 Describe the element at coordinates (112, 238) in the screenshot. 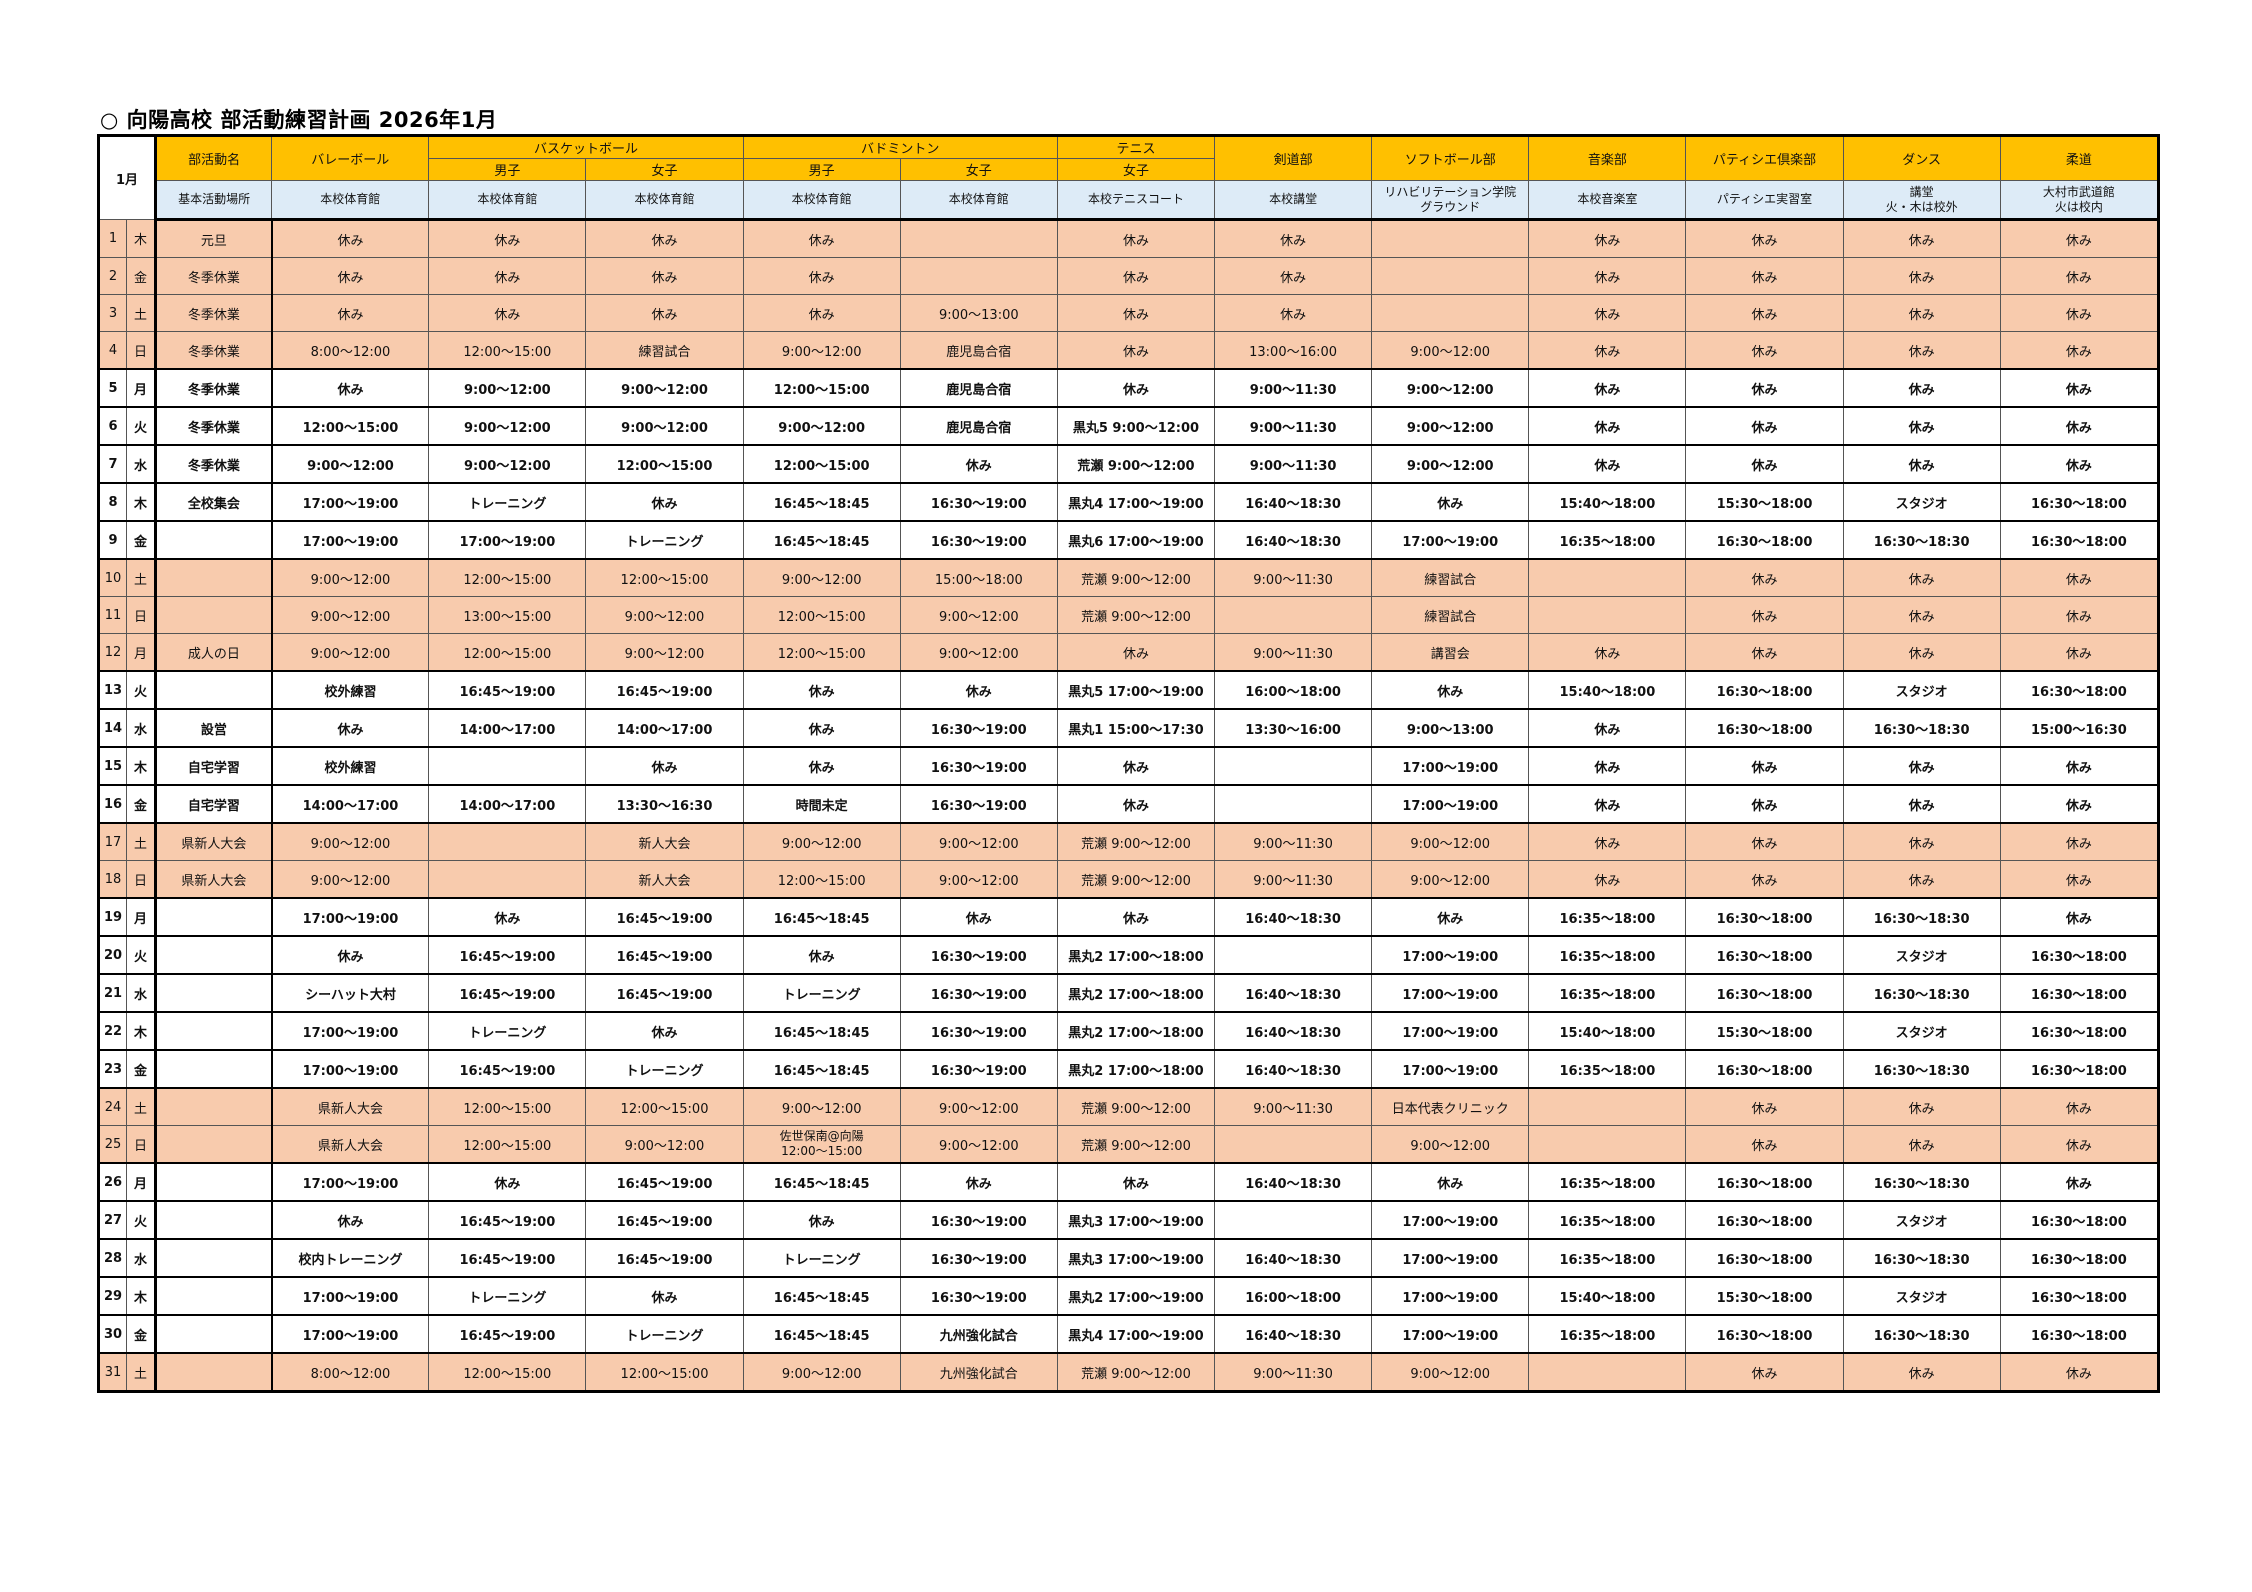

I see `day-number: 1` at that location.